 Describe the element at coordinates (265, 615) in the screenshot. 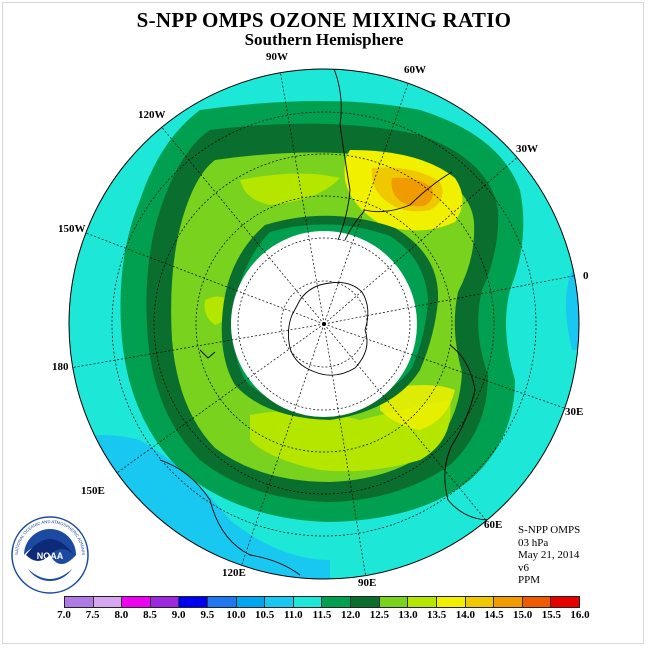

I see `color-bar-tick-label: 10.5` at that location.